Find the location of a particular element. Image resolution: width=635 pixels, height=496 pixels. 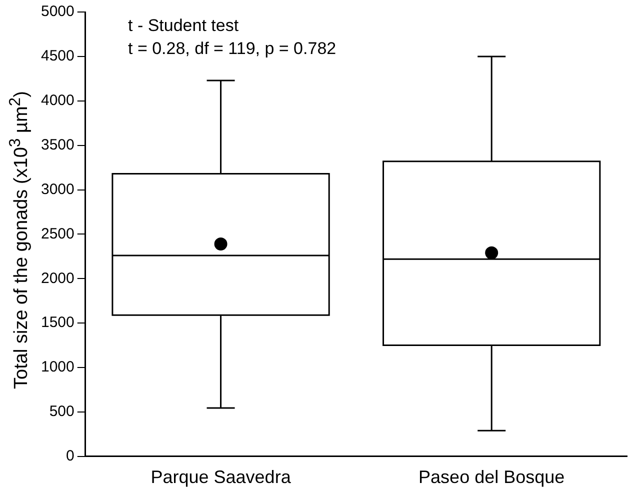

y-tick-label: 3500 is located at coordinates (57, 145).